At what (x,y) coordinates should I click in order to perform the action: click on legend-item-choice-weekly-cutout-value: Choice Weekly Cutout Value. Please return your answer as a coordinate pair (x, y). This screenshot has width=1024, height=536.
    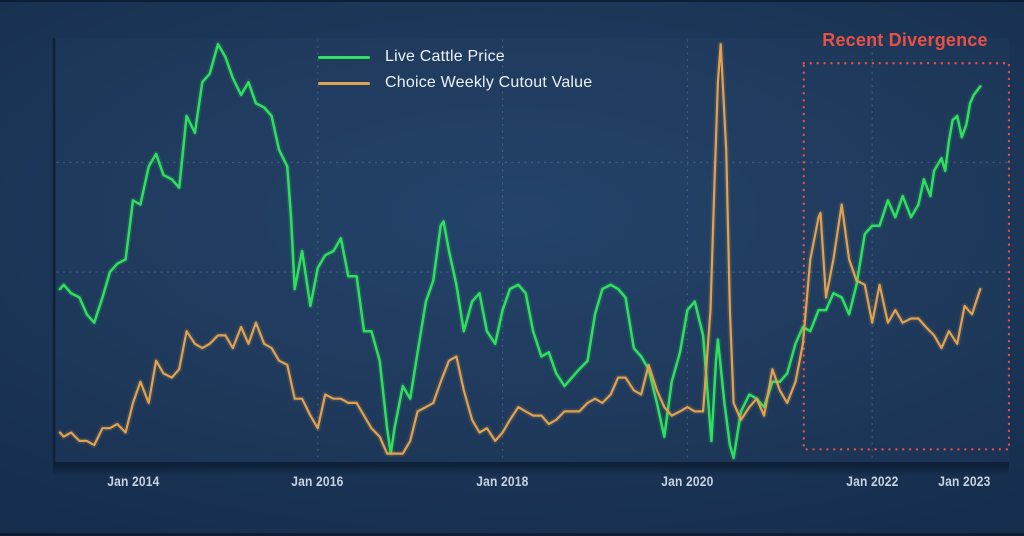
    Looking at the image, I should click on (455, 83).